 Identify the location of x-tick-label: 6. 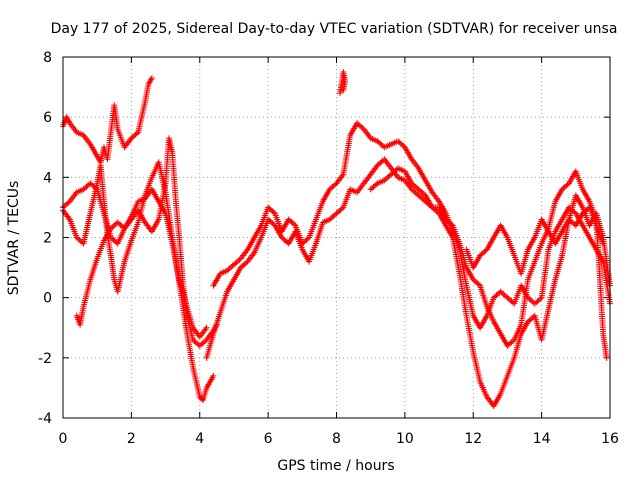
(268, 439).